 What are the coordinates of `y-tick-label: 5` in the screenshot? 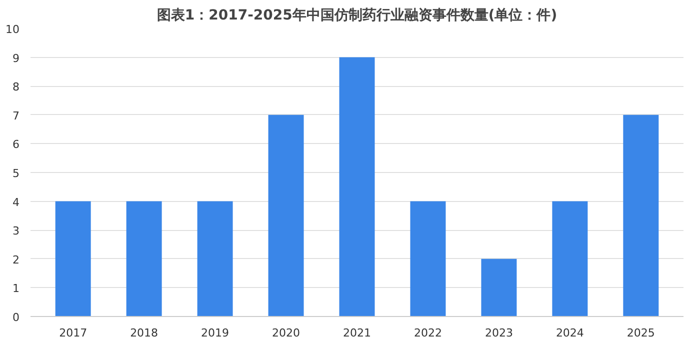 It's located at (16, 173).